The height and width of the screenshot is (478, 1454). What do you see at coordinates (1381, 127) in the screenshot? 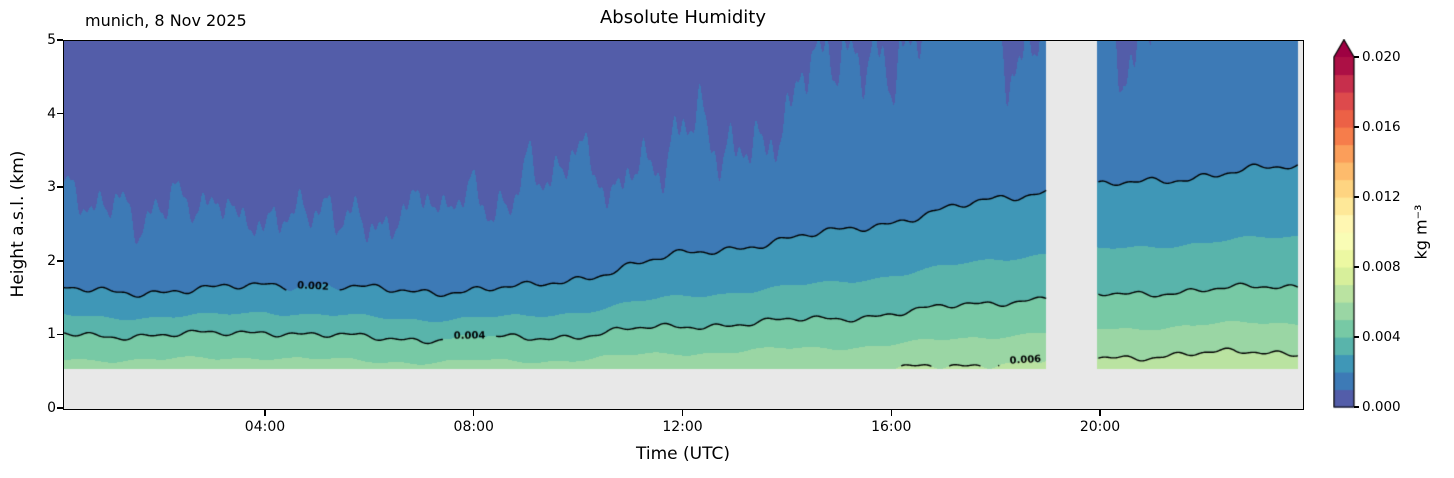
I see `colorbar-tick-label: 0.016` at bounding box center [1381, 127].